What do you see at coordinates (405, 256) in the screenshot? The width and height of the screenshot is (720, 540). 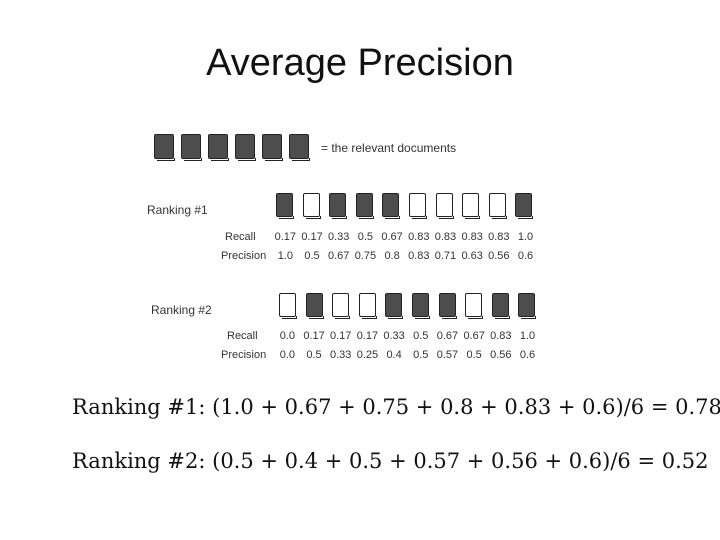 I see `ranking1-precision-values: 1.0 0.5 0.67 0.75 0.8 0.83 0.71 0.63 0.56 0.6` at bounding box center [405, 256].